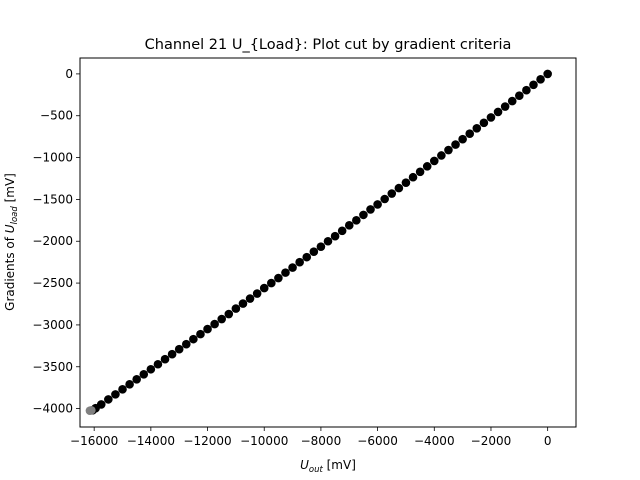 The image size is (640, 480). Describe the element at coordinates (377, 441) in the screenshot. I see `x-tick-label: −6000` at that location.